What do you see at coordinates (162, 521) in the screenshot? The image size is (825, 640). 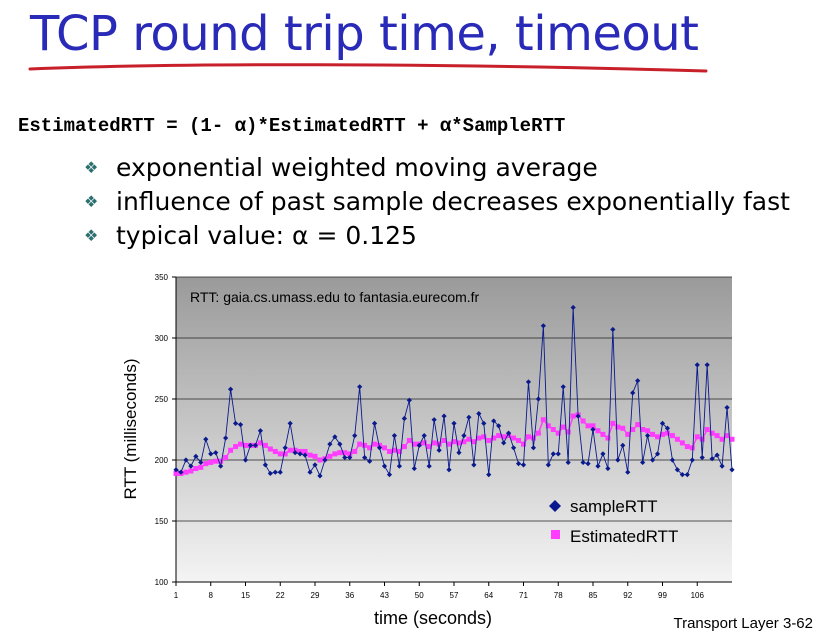 I see `y-tick-label: 150` at bounding box center [162, 521].